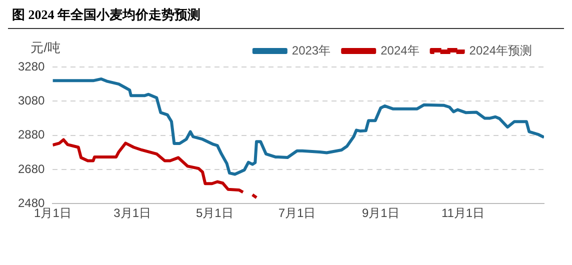  Describe the element at coordinates (297, 213) in the screenshot. I see `x-tick-label: 7月1日` at that location.